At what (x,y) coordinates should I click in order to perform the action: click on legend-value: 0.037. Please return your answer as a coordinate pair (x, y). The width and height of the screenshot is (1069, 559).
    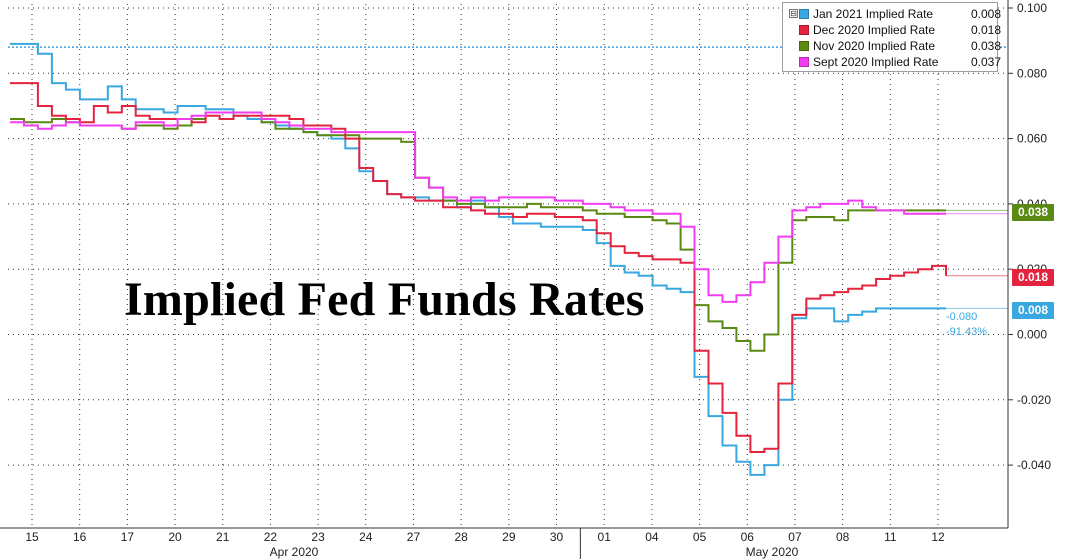
    Looking at the image, I should click on (986, 62).